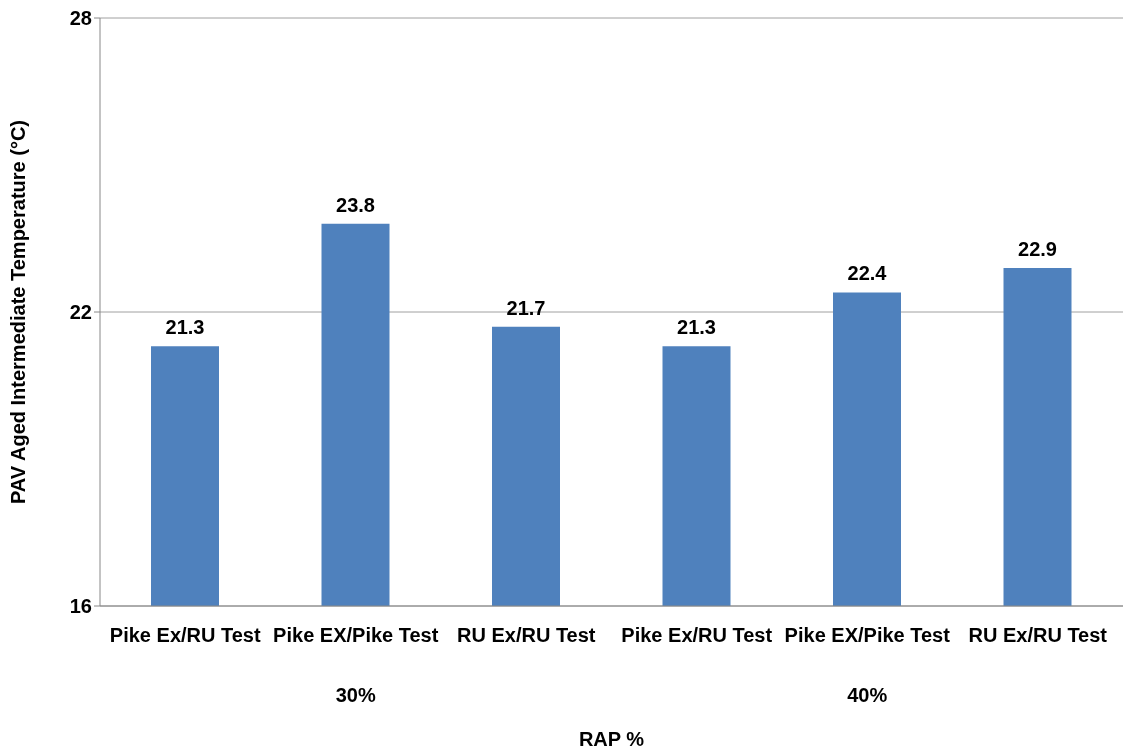  I want to click on data-label: 22.9, so click(1037, 248).